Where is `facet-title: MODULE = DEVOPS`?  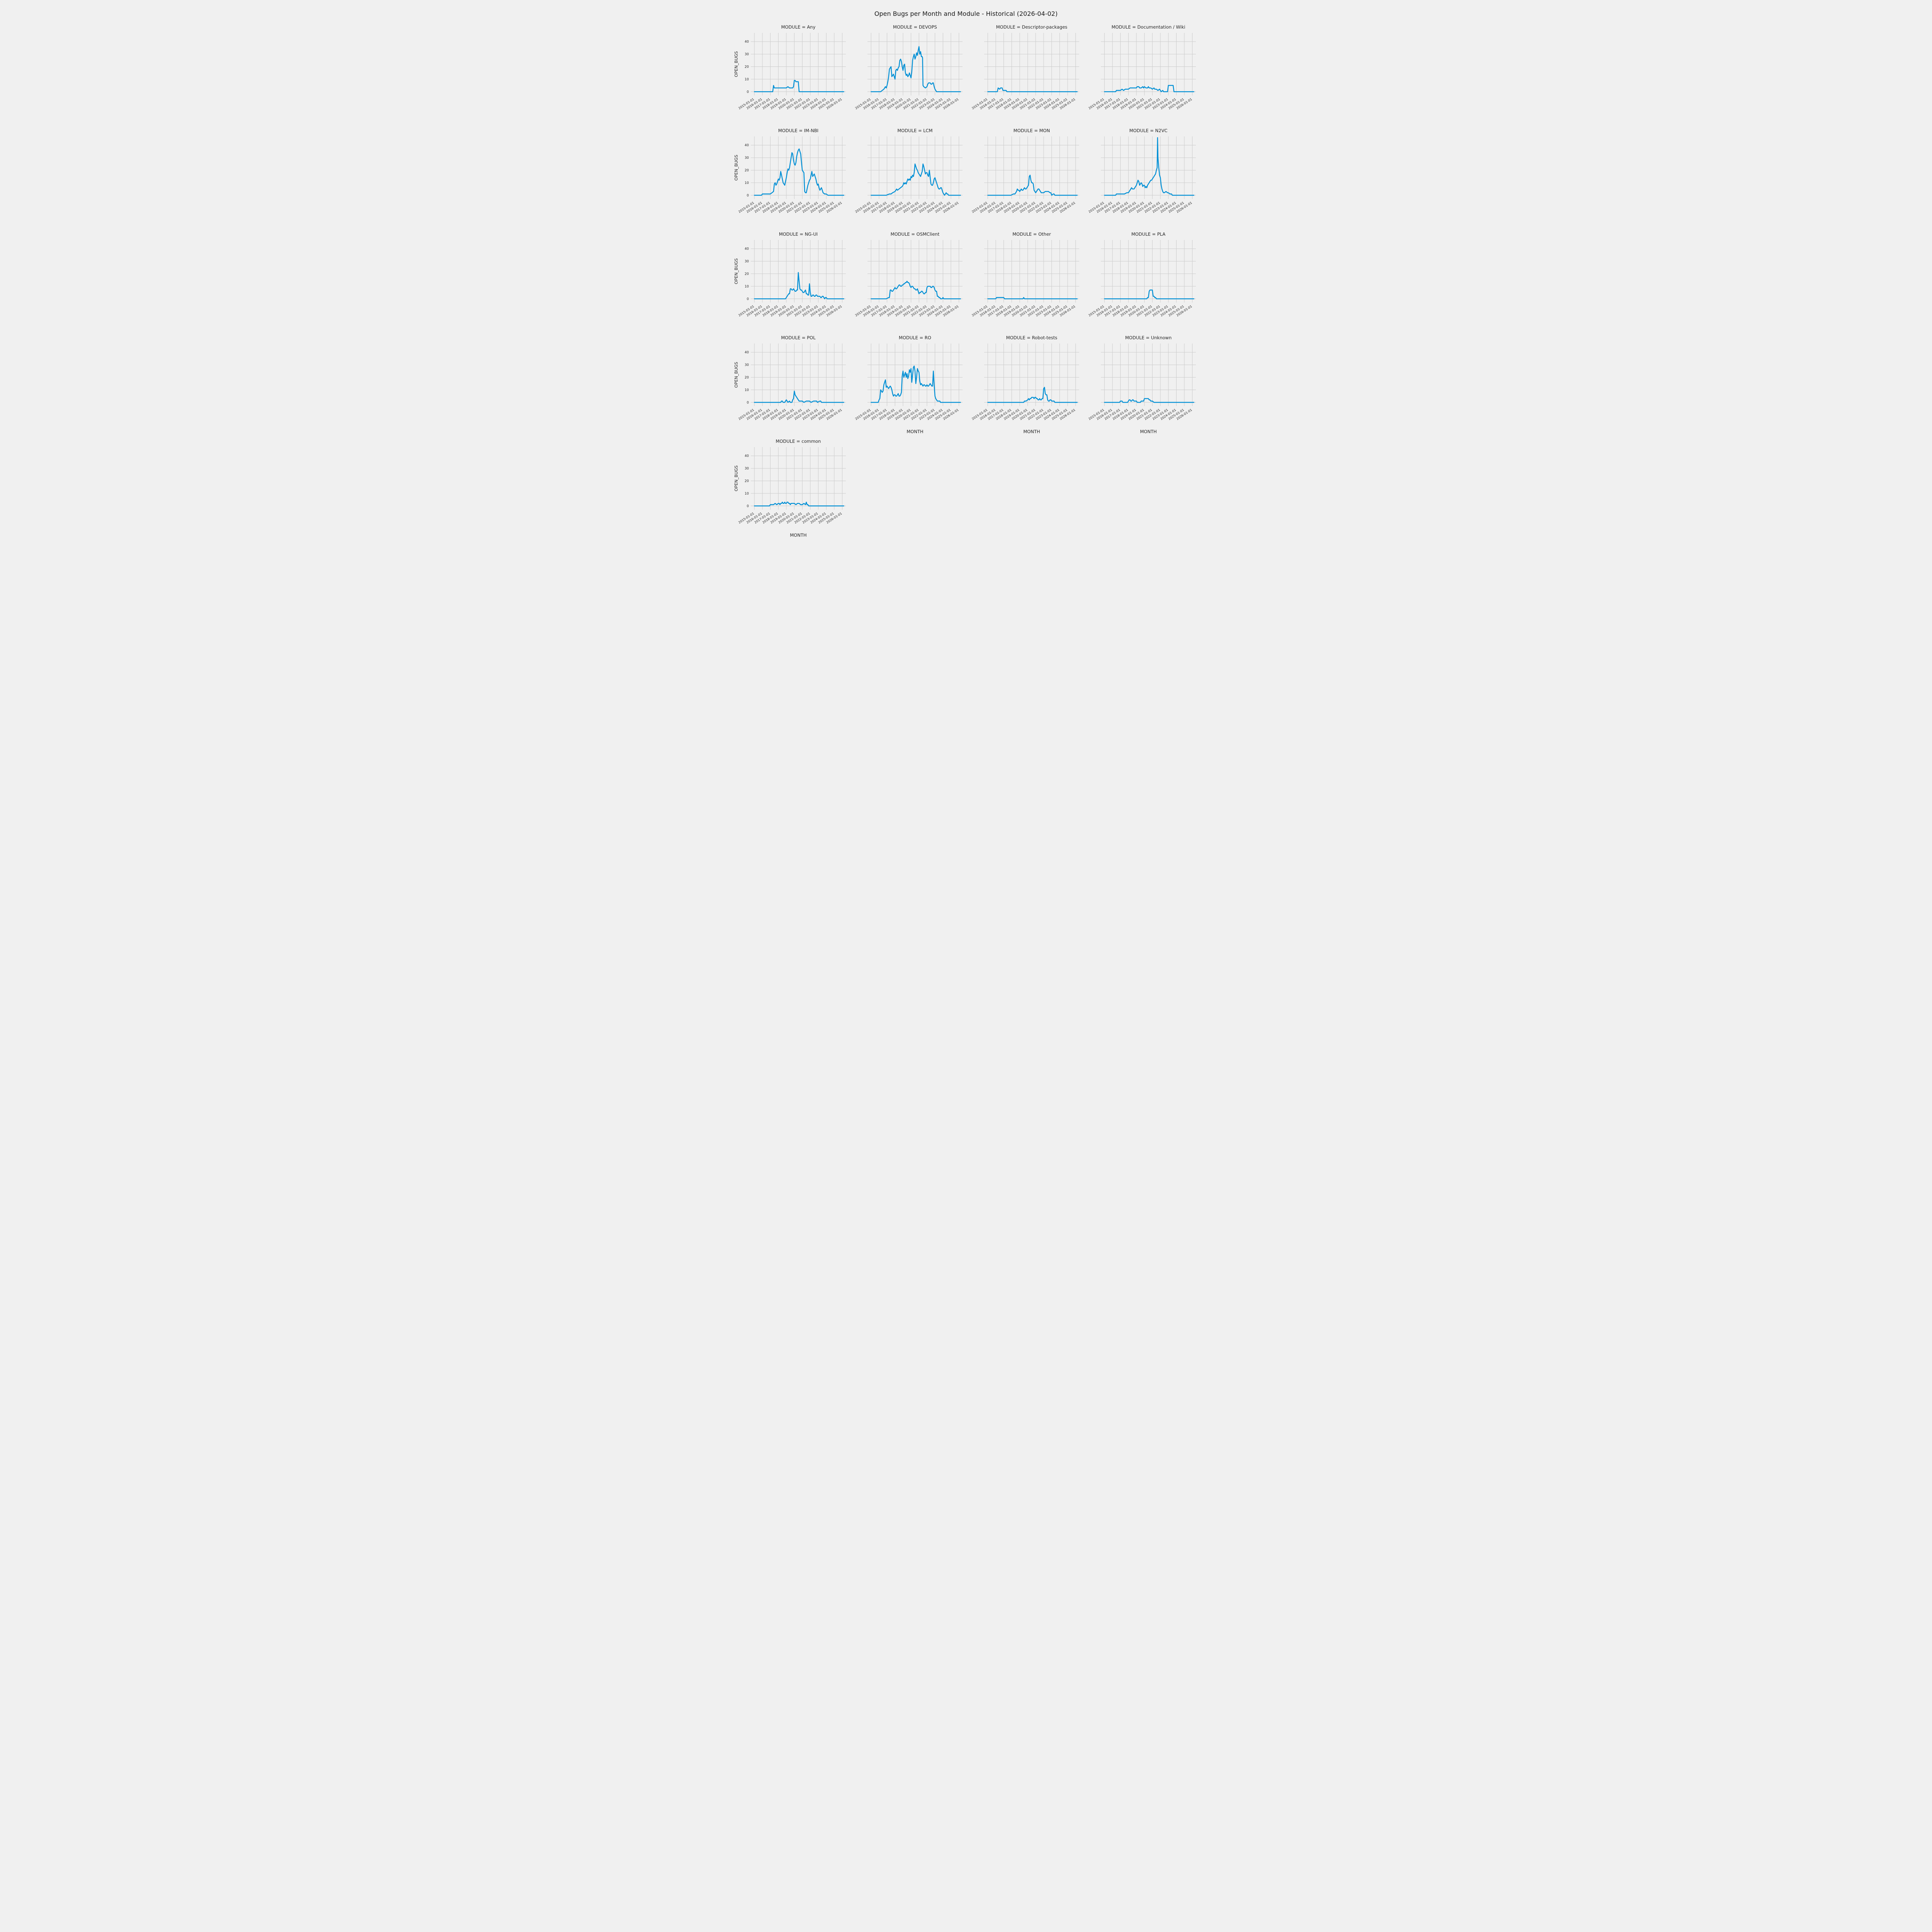 facet-title: MODULE = DEVOPS is located at coordinates (915, 27).